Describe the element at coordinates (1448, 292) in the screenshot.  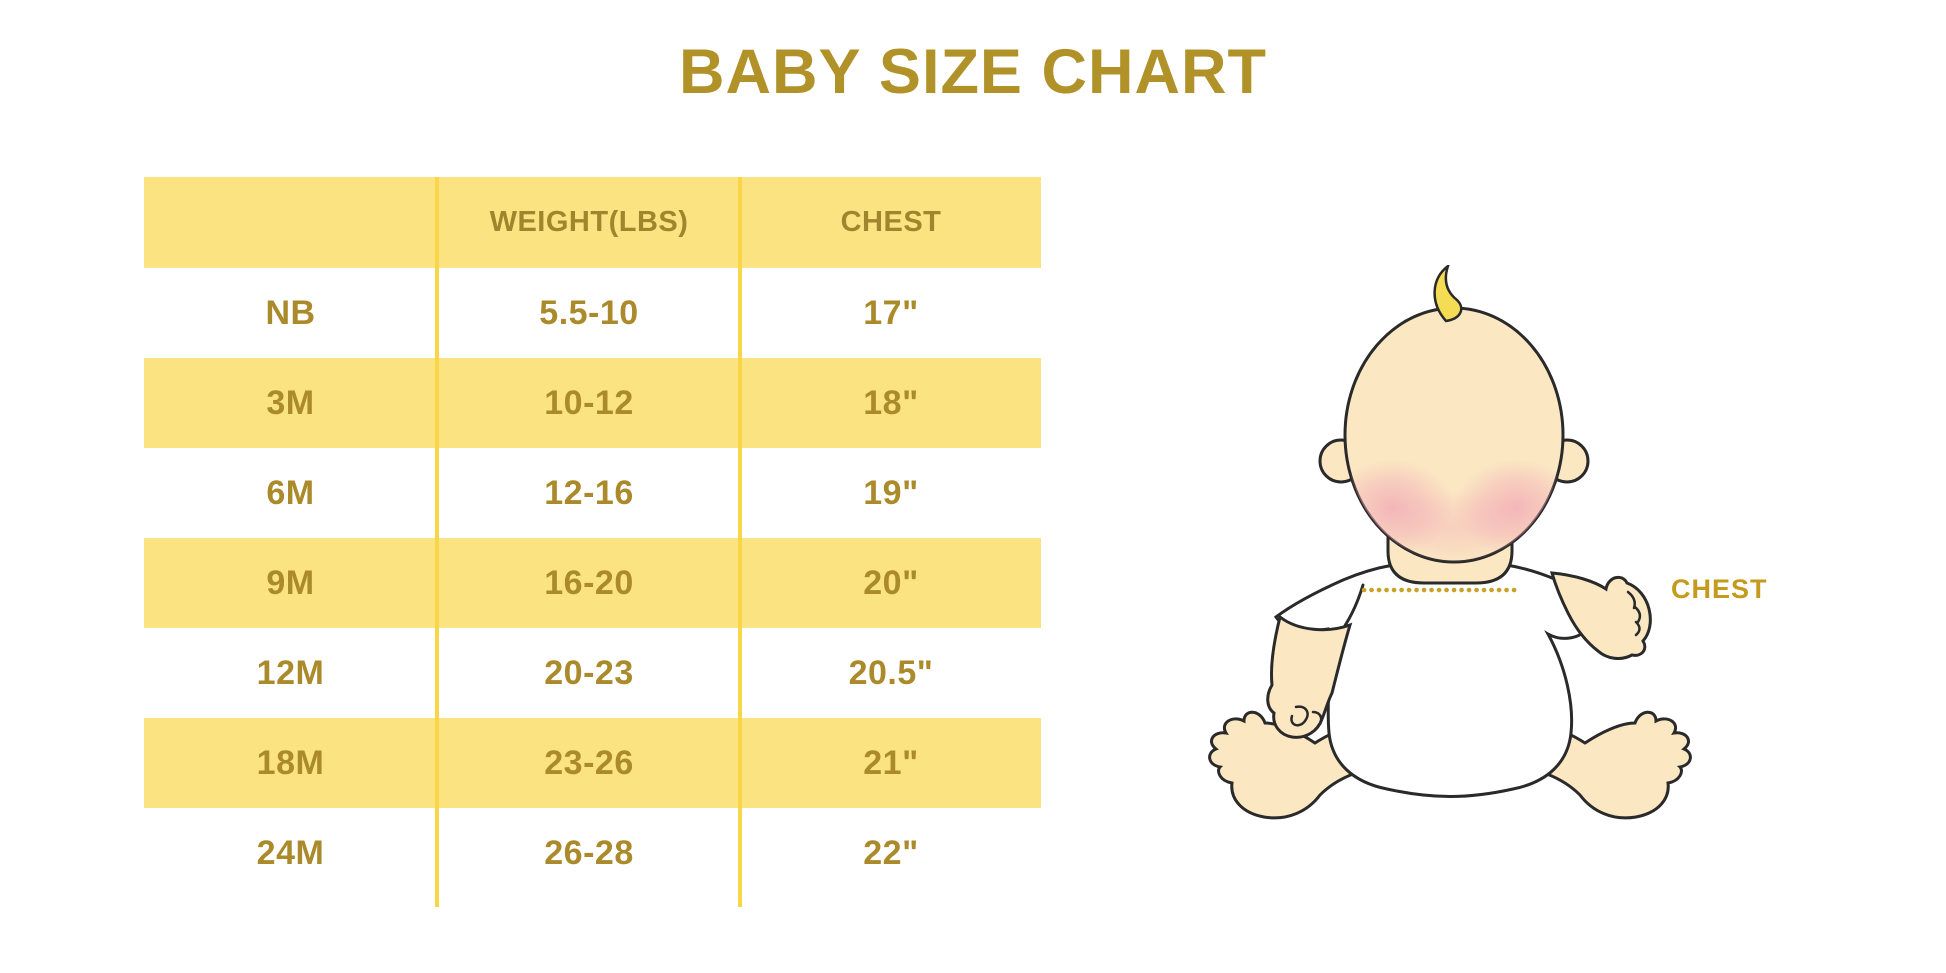
I see `baby-hair-curl` at that location.